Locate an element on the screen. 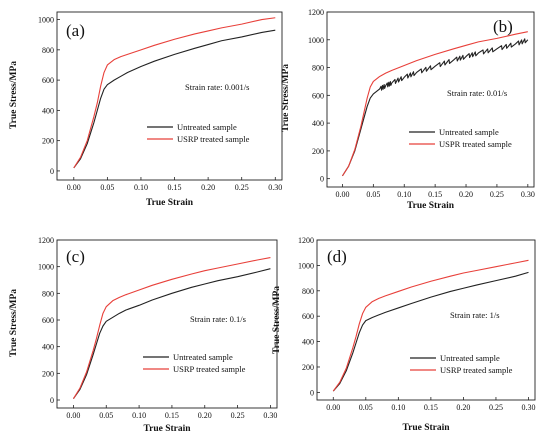 The image size is (550, 443). panel-b-x-tick-label: 0.10 is located at coordinates (404, 194).